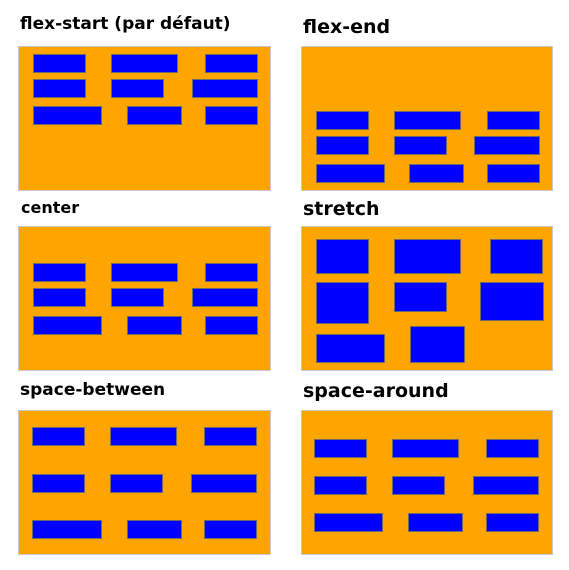 The height and width of the screenshot is (570, 569). I want to click on panel-title: space-around, so click(376, 391).